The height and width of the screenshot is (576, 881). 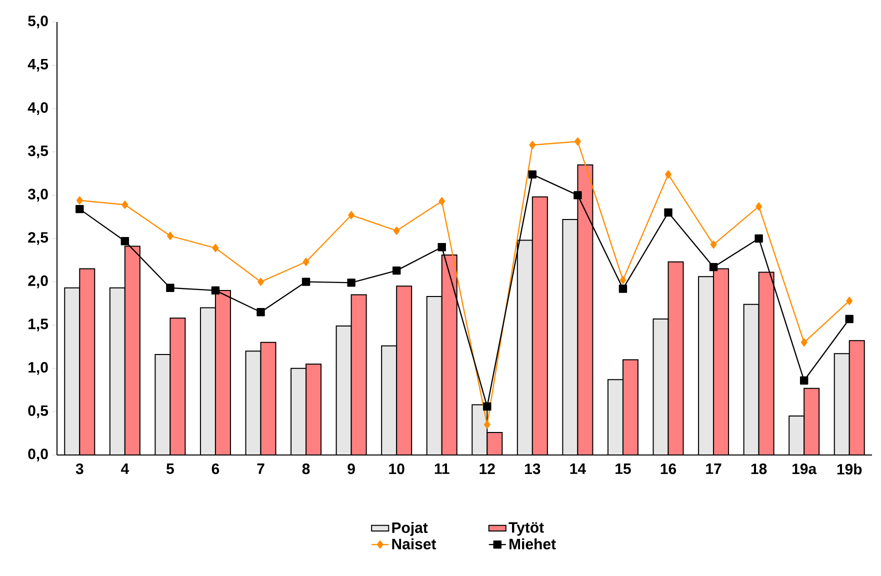 I want to click on x-tick-label: 6, so click(x=216, y=469).